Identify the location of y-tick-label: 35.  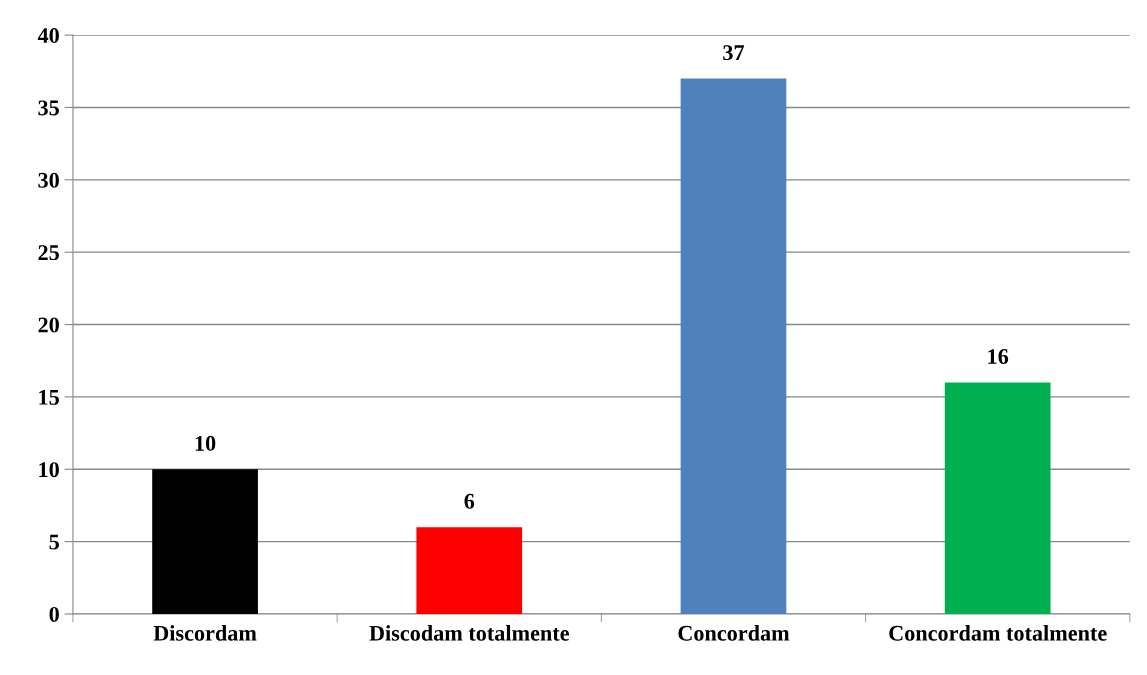
(48, 108).